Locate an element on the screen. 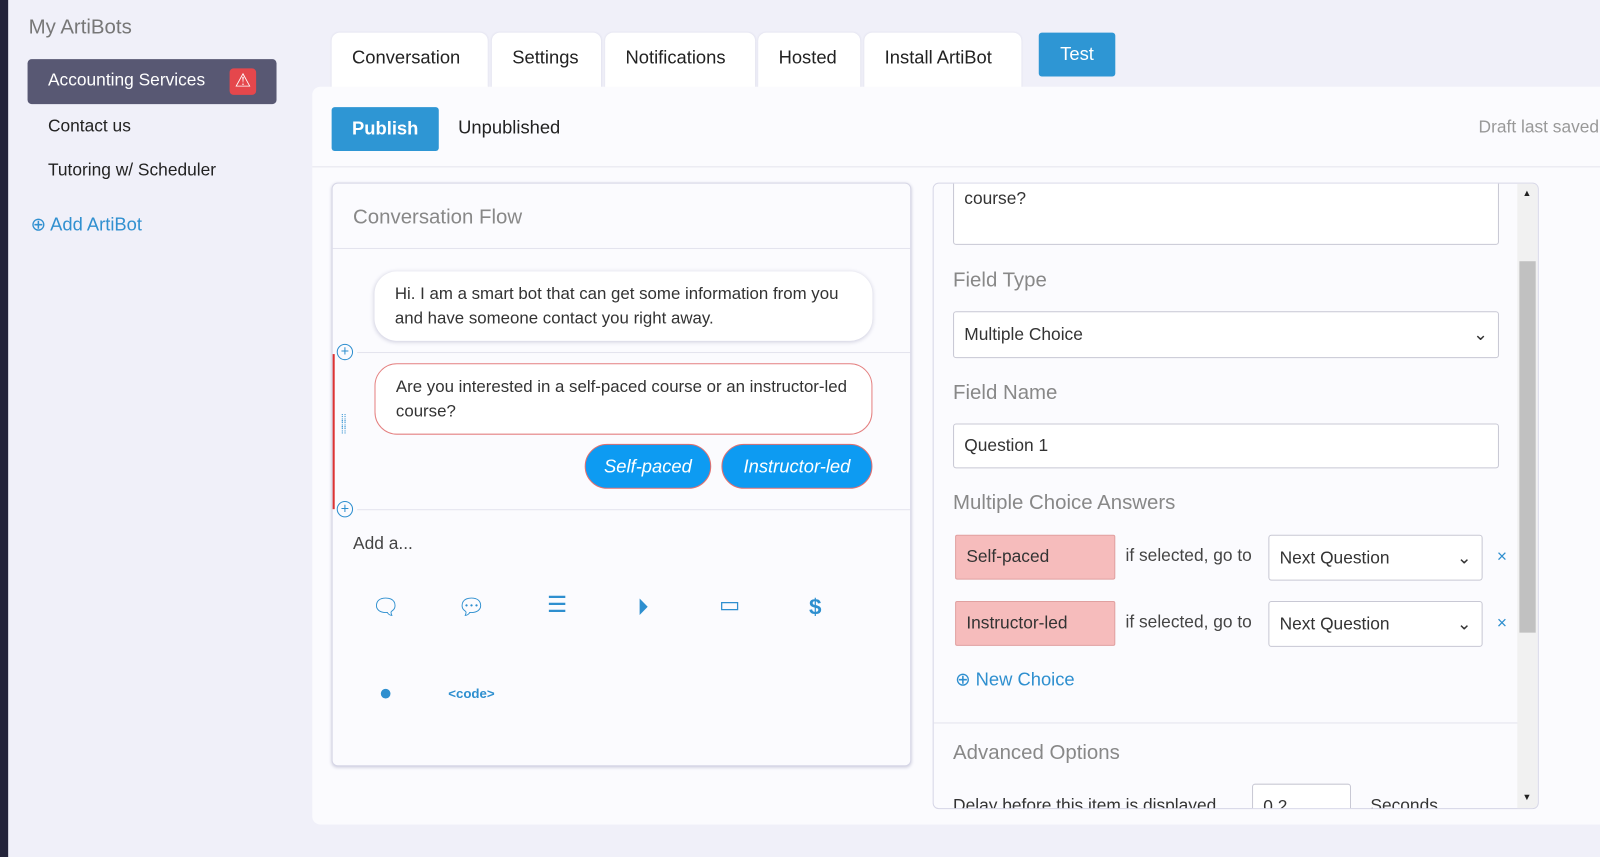  tab-conversation: Conversation is located at coordinates (409, 60).